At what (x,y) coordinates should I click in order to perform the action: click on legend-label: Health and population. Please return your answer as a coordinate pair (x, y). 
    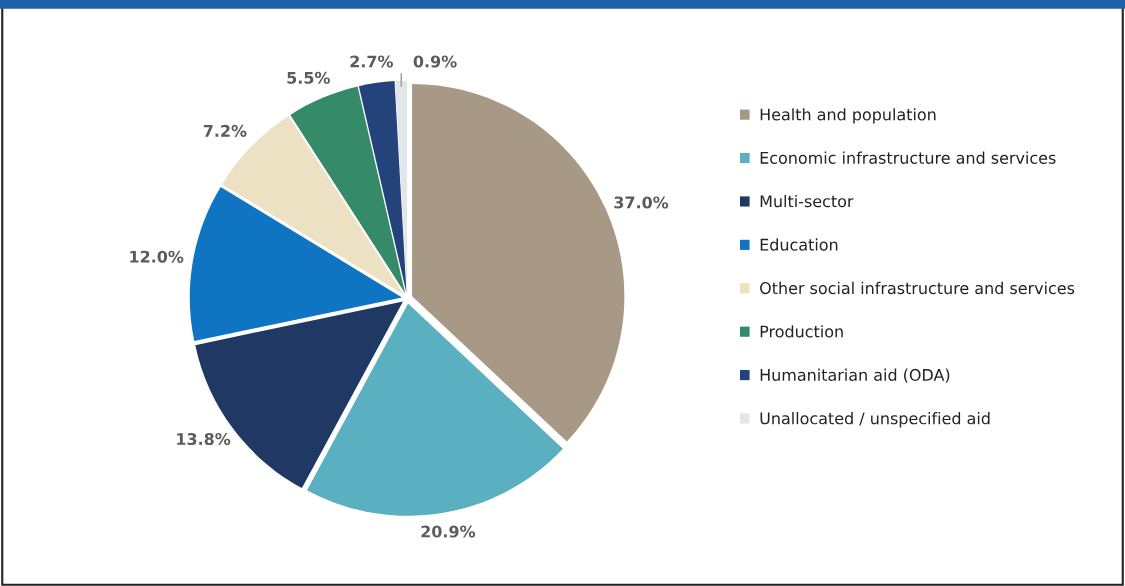
    Looking at the image, I should click on (848, 116).